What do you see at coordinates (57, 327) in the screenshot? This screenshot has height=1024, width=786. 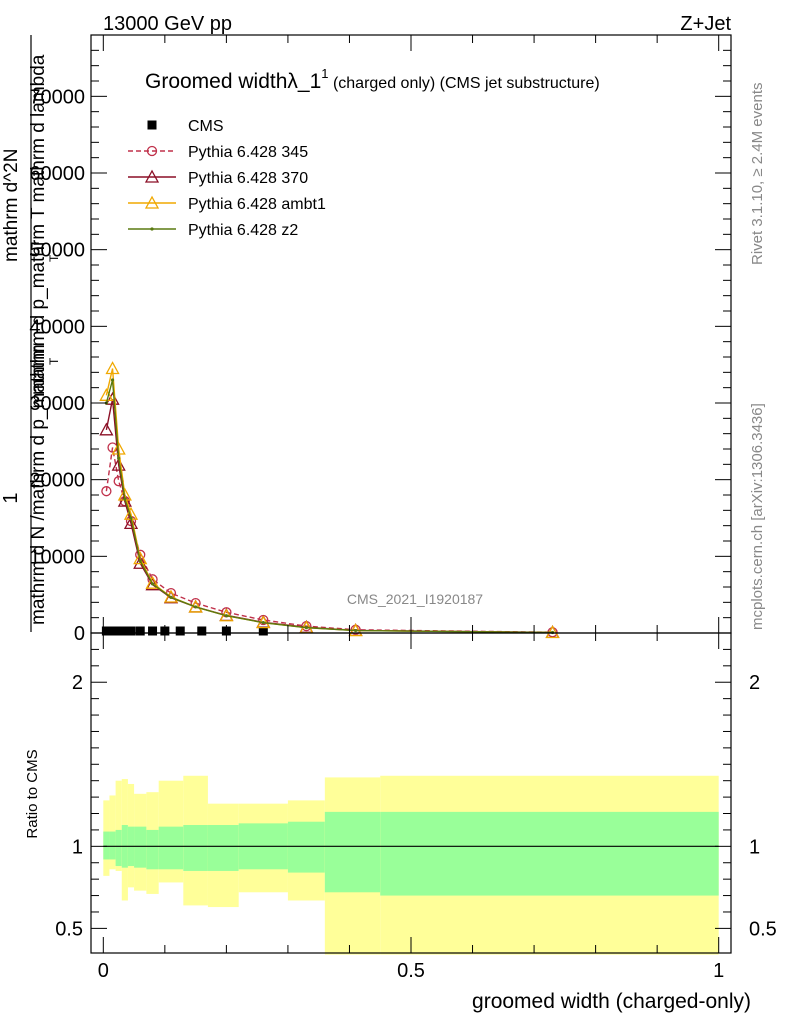 I see `y-tick-label: 40000` at bounding box center [57, 327].